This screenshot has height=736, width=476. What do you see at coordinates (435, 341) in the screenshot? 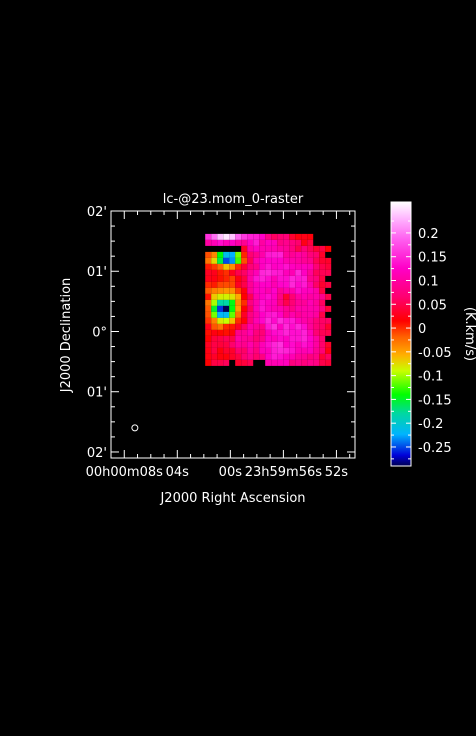
I see `colorbar-tick-labels: 0.2 0.15 0.1 0.05 0 -0.05 -0.1 -0.15 -0.2 -0.25` at bounding box center [435, 341].